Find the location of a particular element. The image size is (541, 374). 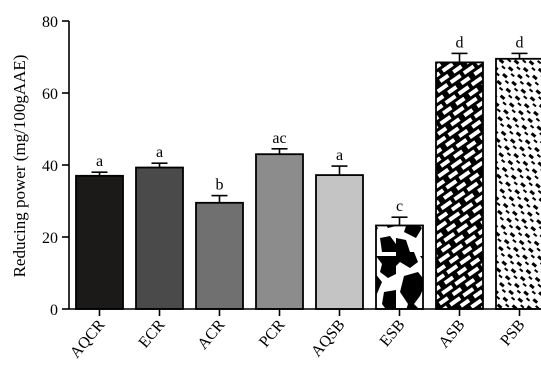

category-label: ASB is located at coordinates (452, 334).